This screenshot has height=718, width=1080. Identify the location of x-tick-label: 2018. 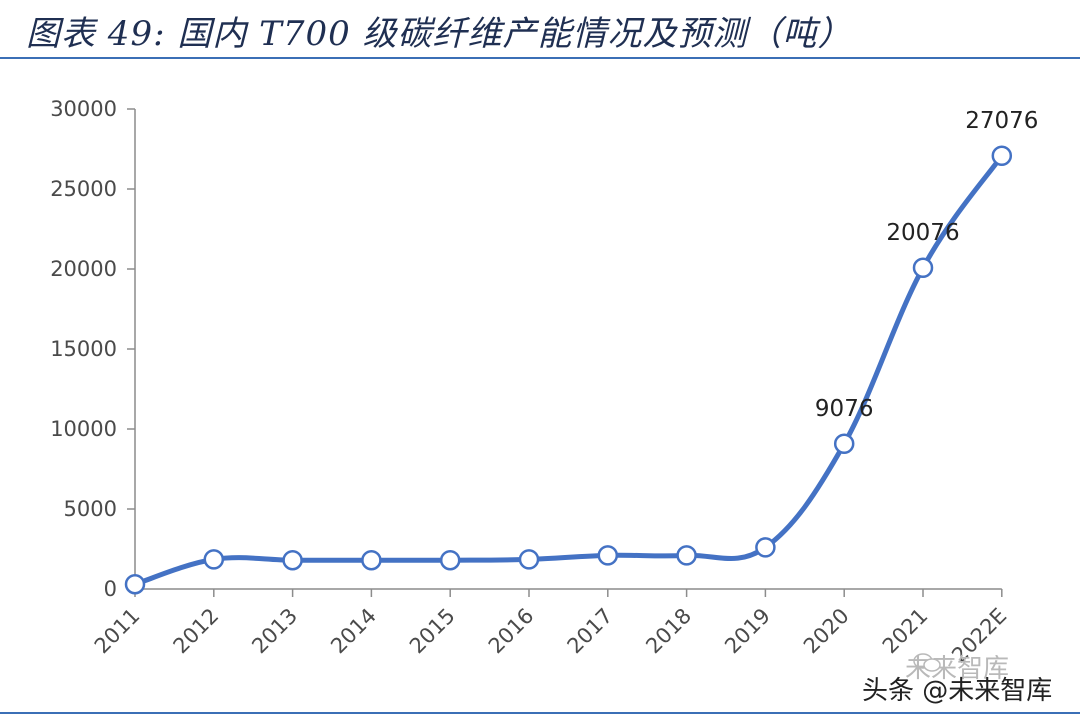
(668, 631).